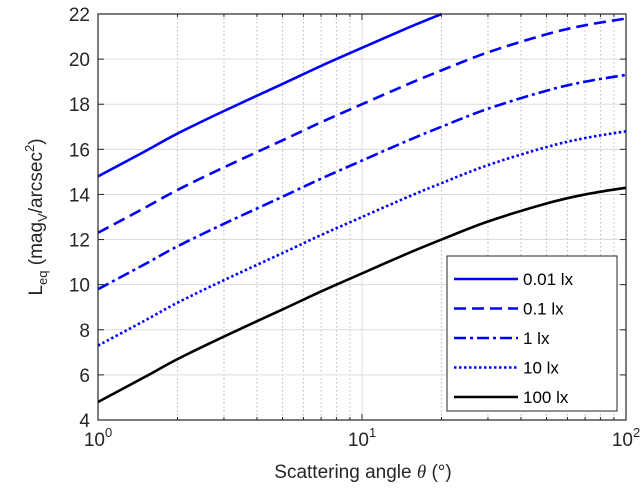 Image resolution: width=642 pixels, height=491 pixels. What do you see at coordinates (546, 397) in the screenshot?
I see `legend-label: 100 lx` at bounding box center [546, 397].